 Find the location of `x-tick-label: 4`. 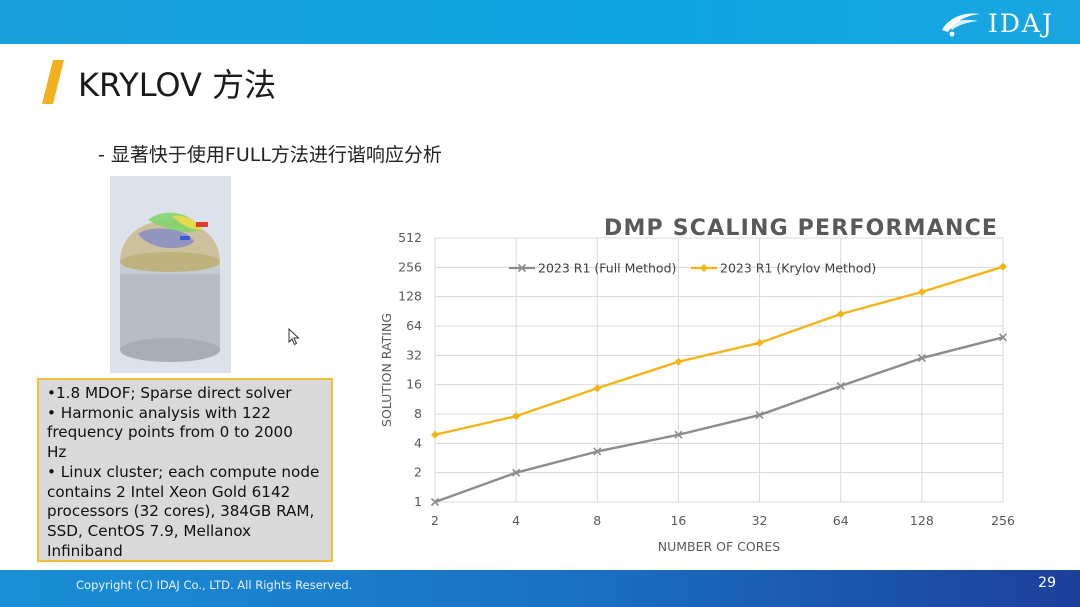

x-tick-label: 4 is located at coordinates (516, 520).